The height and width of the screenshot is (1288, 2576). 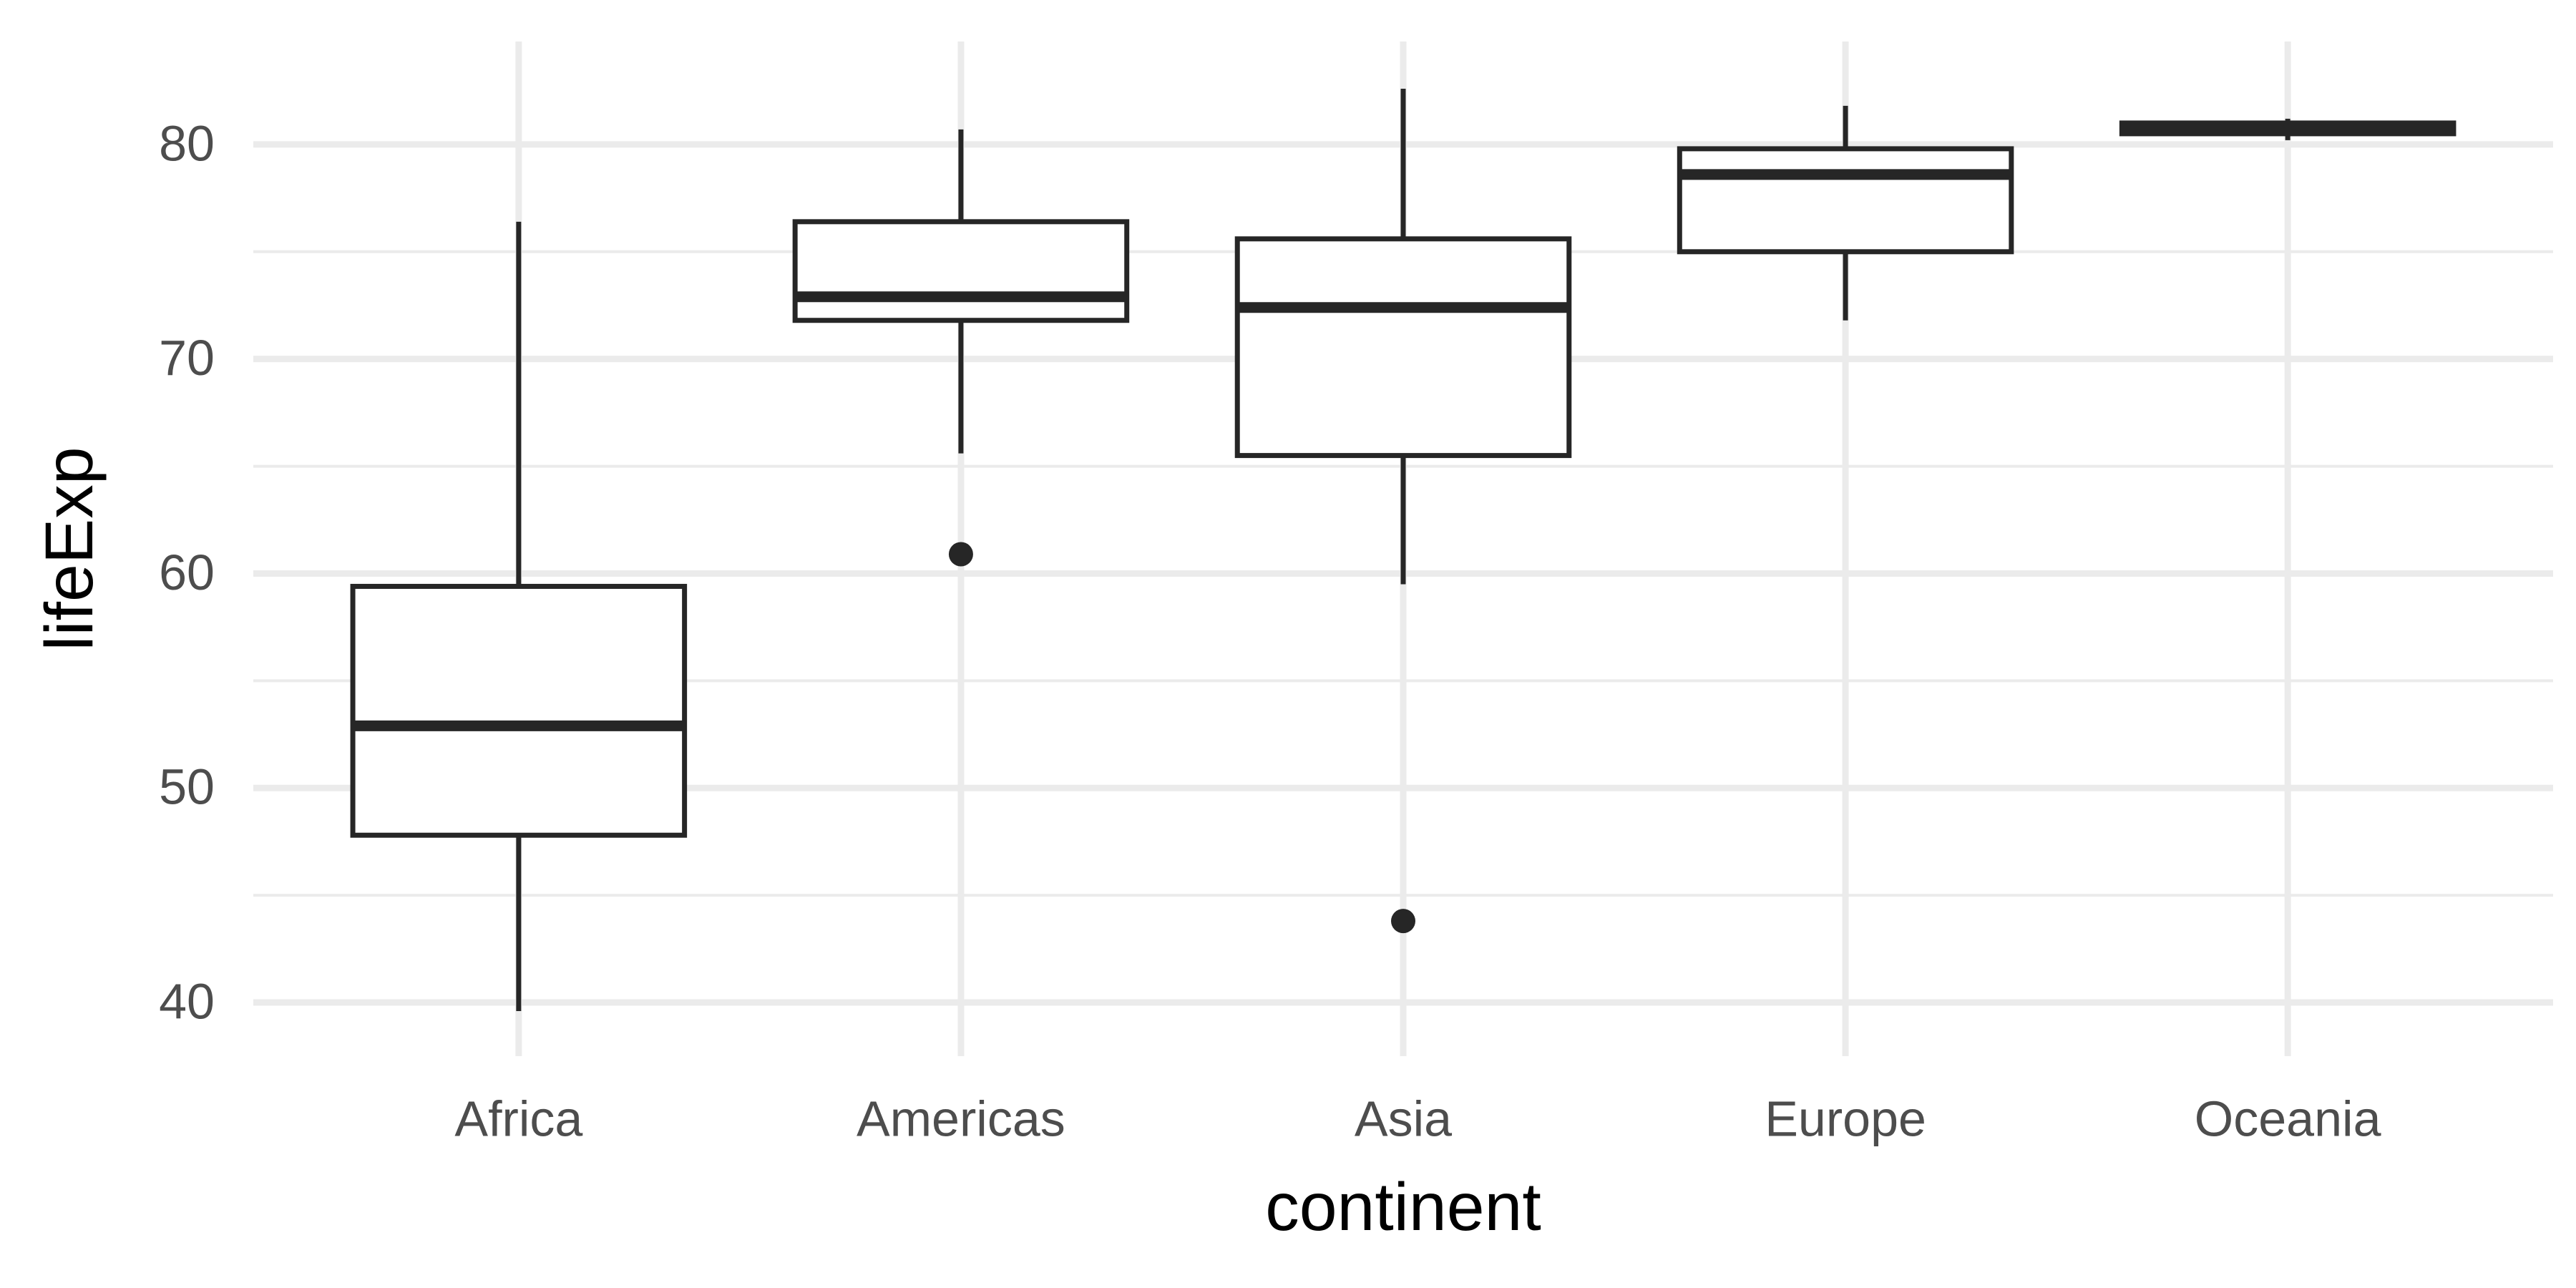 What do you see at coordinates (69, 548) in the screenshot?
I see `y-axis-title: lifeExp` at bounding box center [69, 548].